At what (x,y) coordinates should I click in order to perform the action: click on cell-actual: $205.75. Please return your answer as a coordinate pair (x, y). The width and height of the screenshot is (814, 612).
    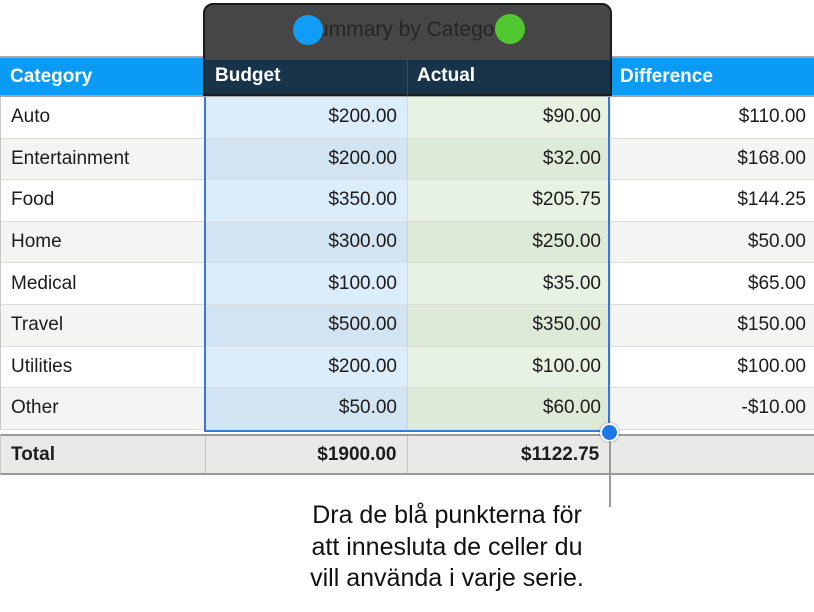
    Looking at the image, I should click on (509, 200).